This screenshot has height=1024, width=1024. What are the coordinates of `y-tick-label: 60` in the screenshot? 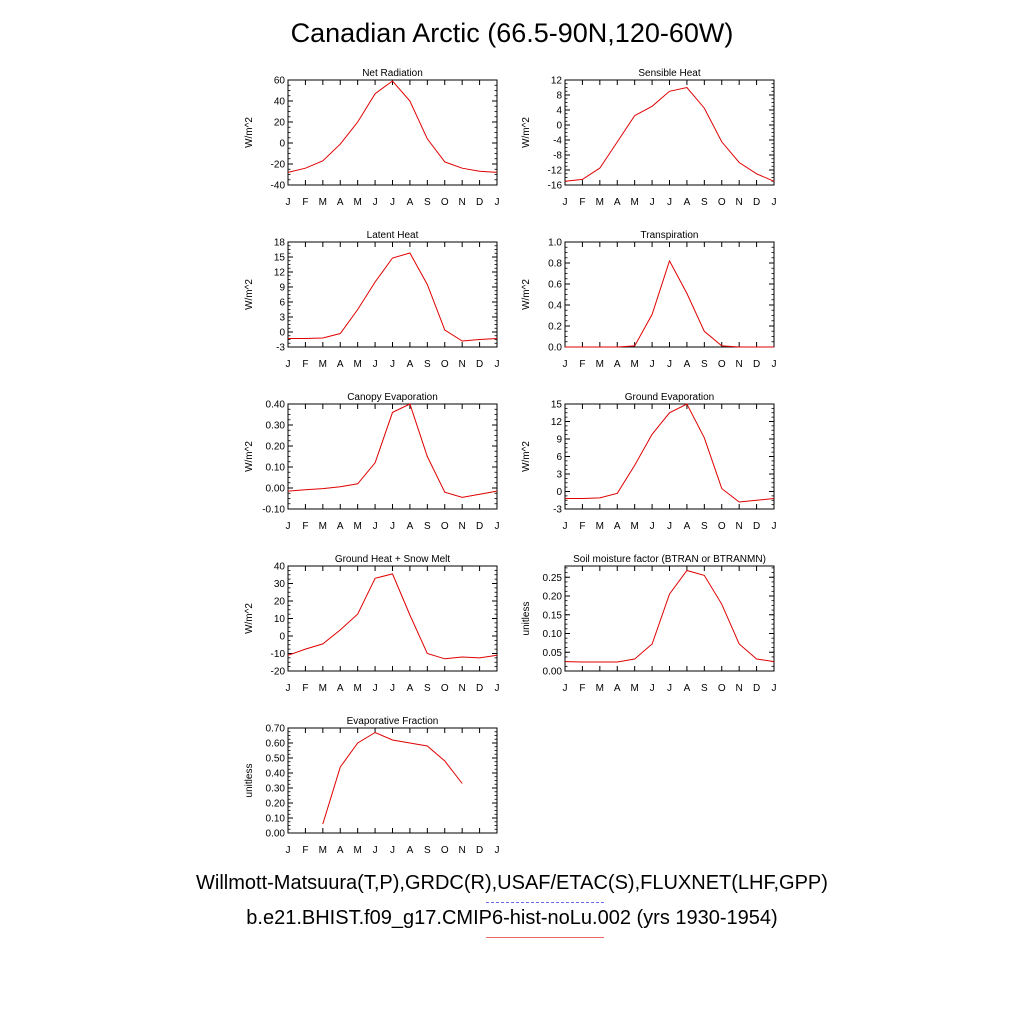 It's located at (280, 81).